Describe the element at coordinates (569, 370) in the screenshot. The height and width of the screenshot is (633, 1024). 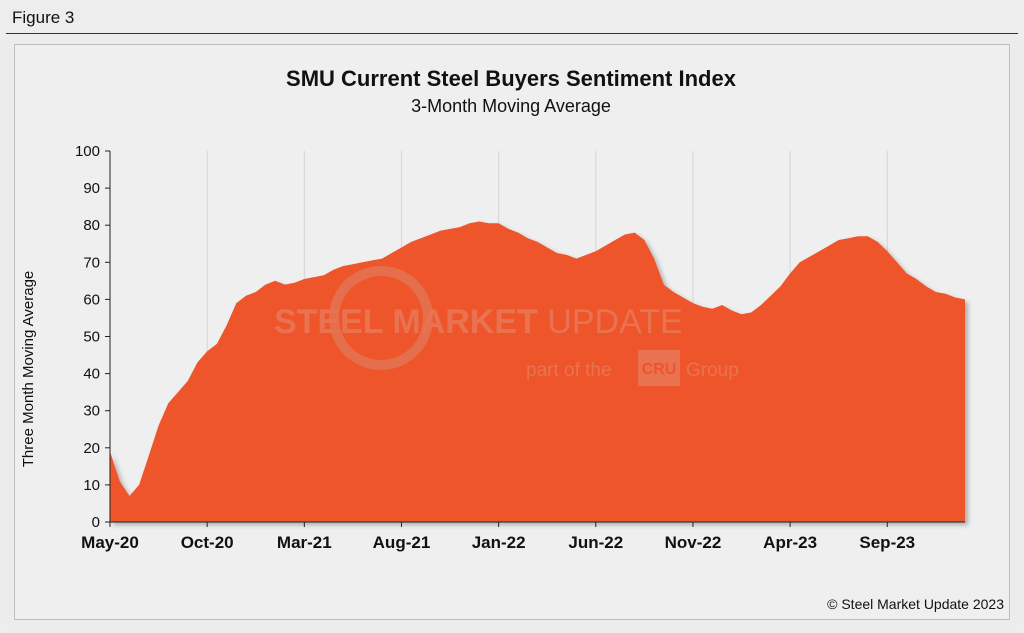
I see `watermark-tagline: part of the` at that location.